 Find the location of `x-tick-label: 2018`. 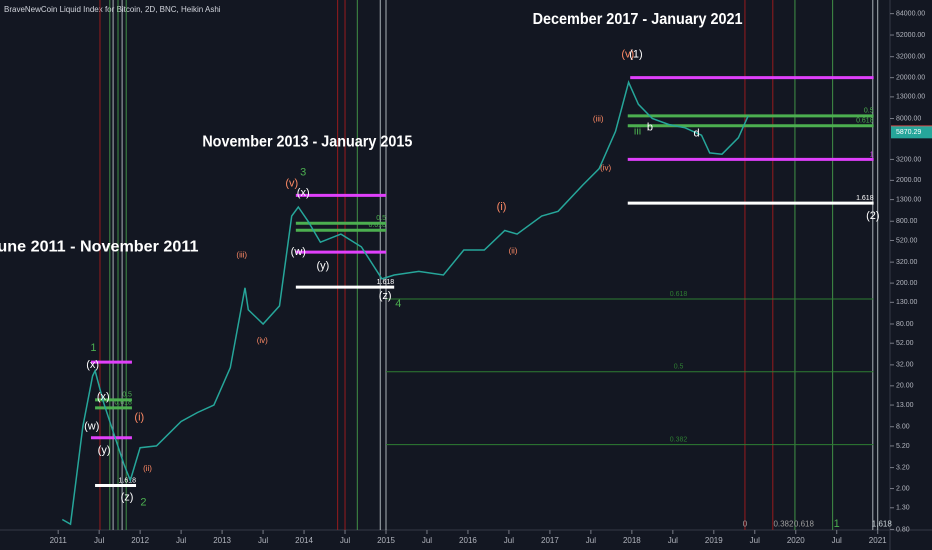

x-tick-label: 2018 is located at coordinates (632, 540).